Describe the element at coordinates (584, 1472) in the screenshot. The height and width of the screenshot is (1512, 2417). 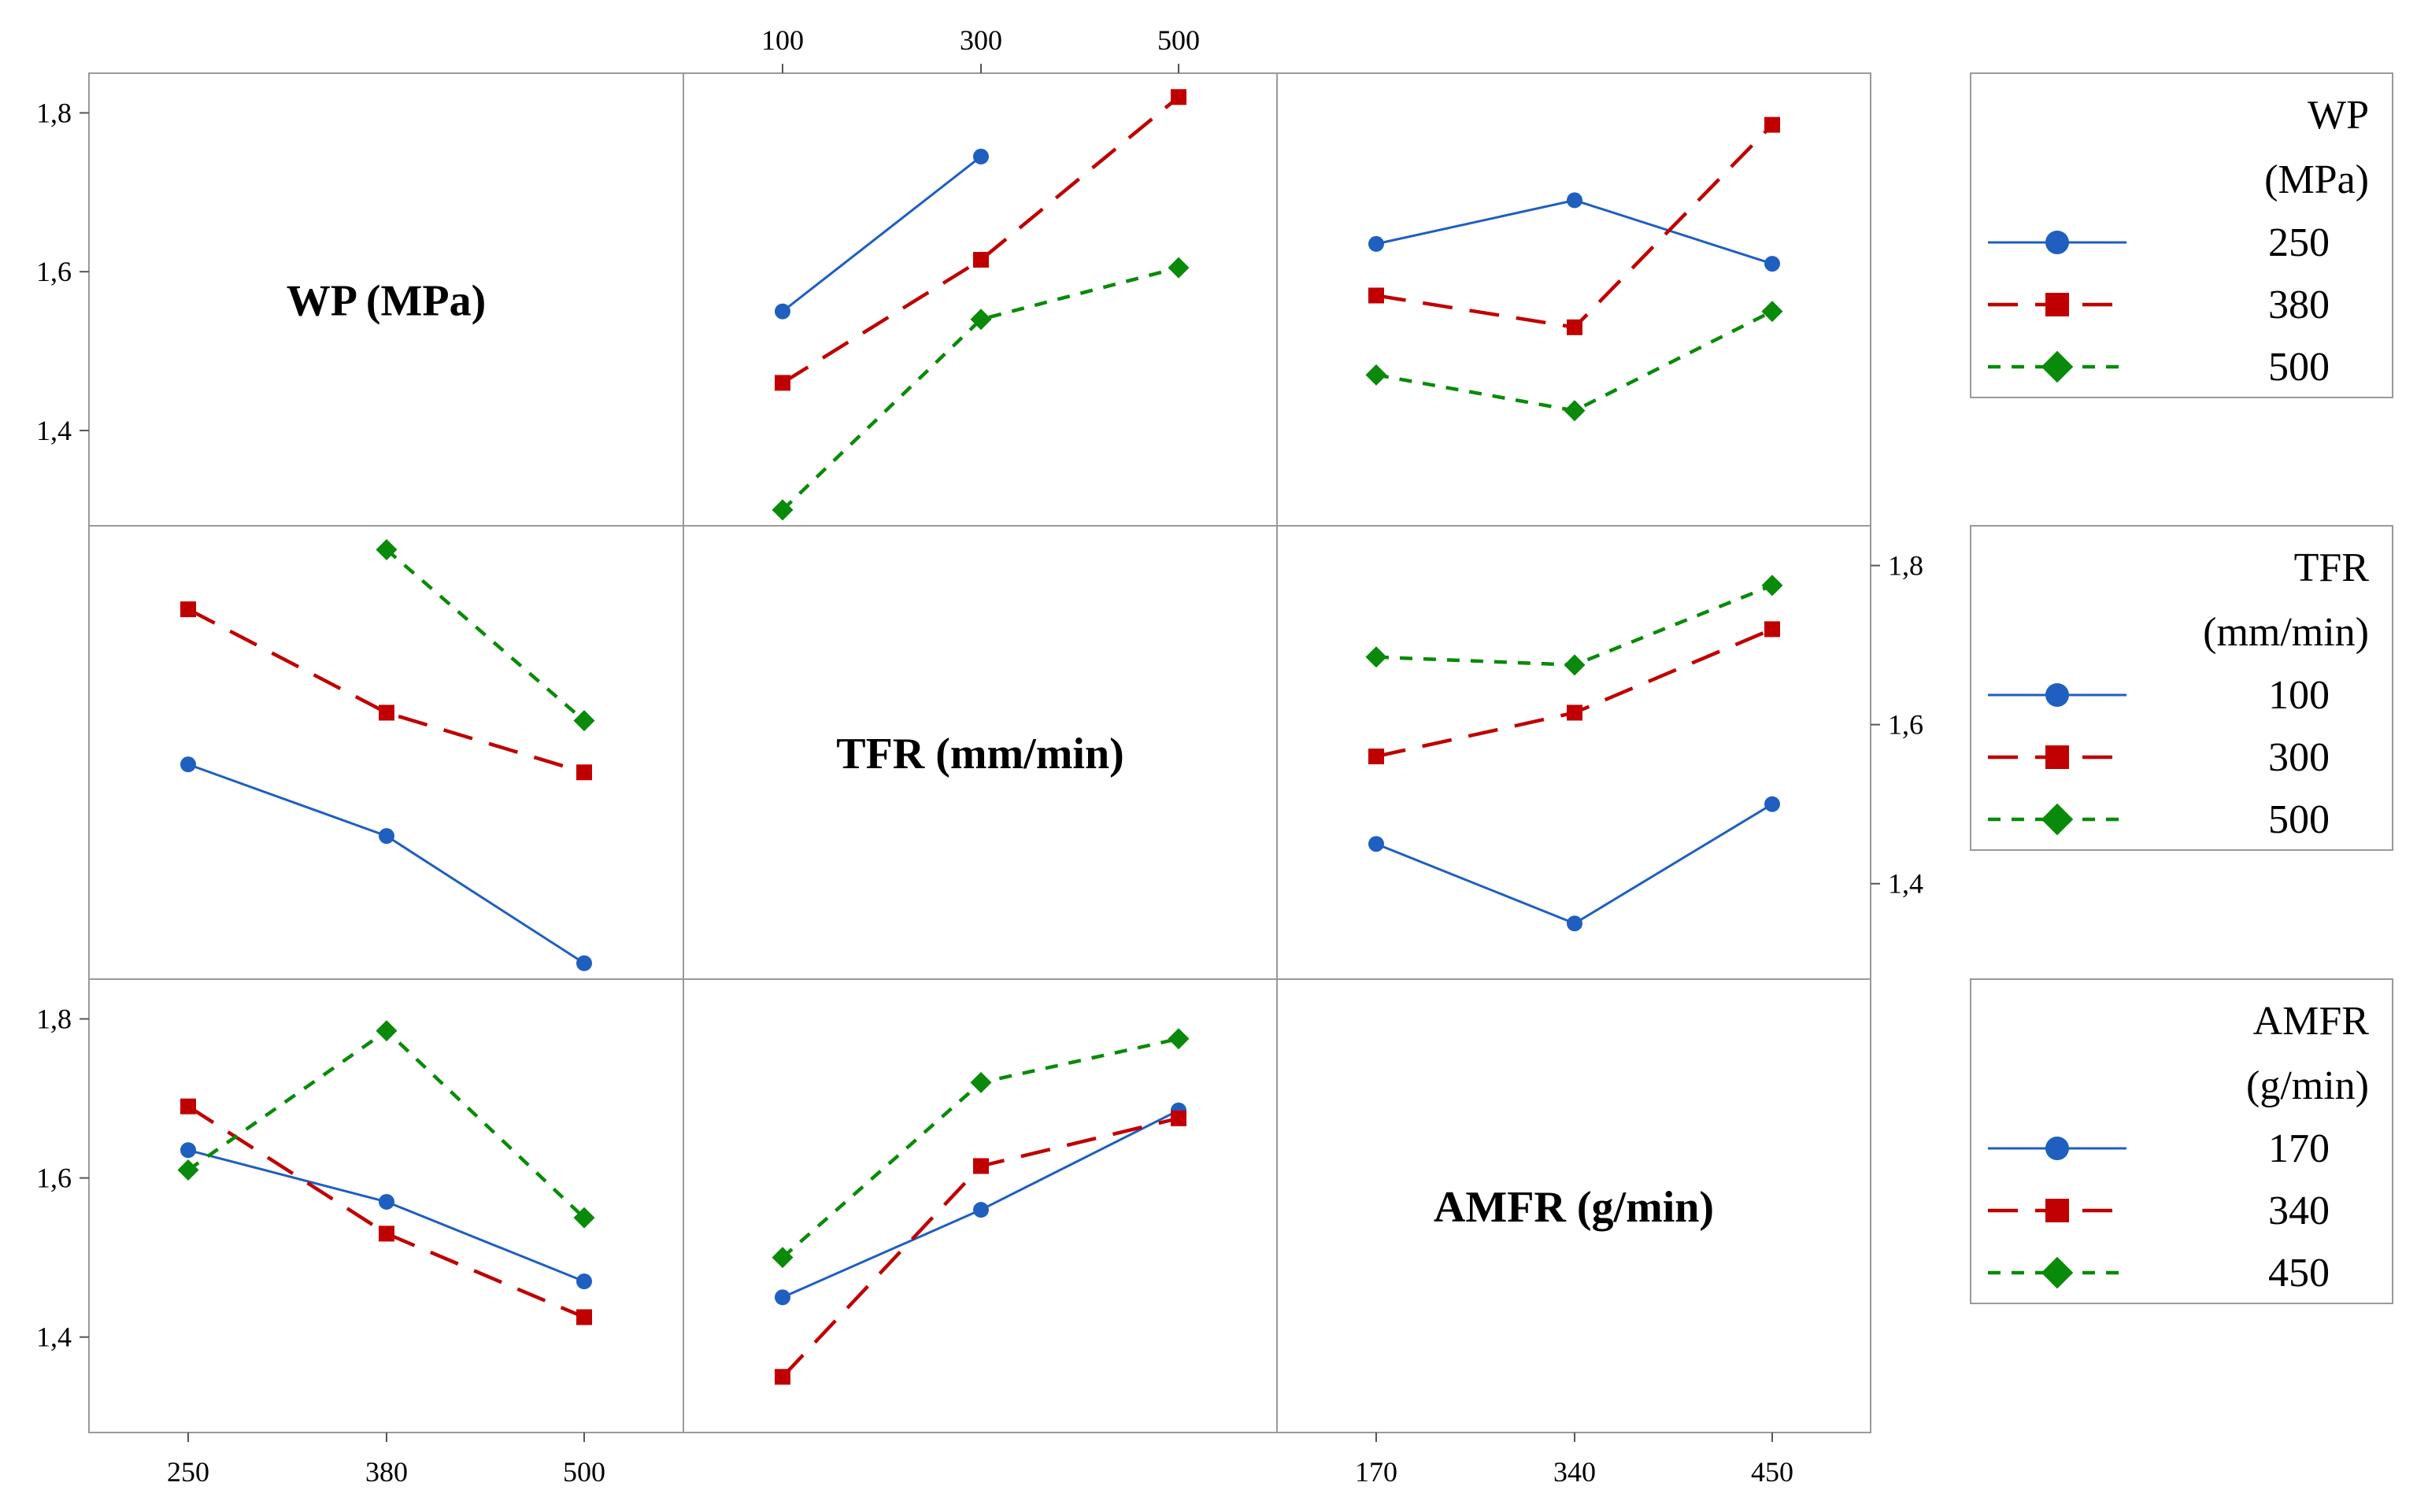
I see `x-tick-label-wp: 500` at that location.